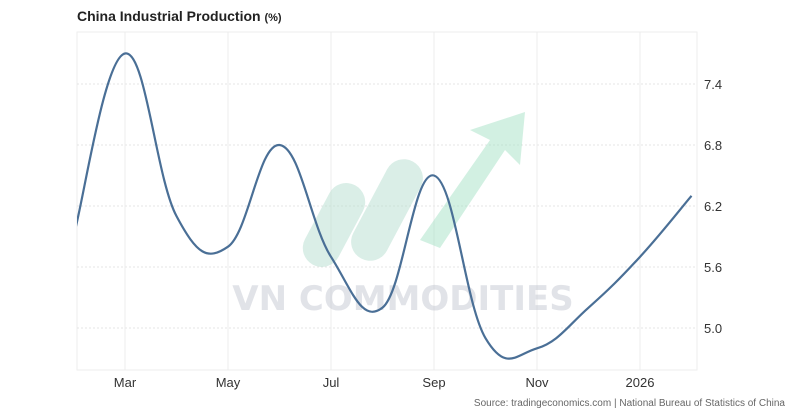 The height and width of the screenshot is (414, 800). I want to click on chart-title: China Industrial Production (%), so click(179, 16).